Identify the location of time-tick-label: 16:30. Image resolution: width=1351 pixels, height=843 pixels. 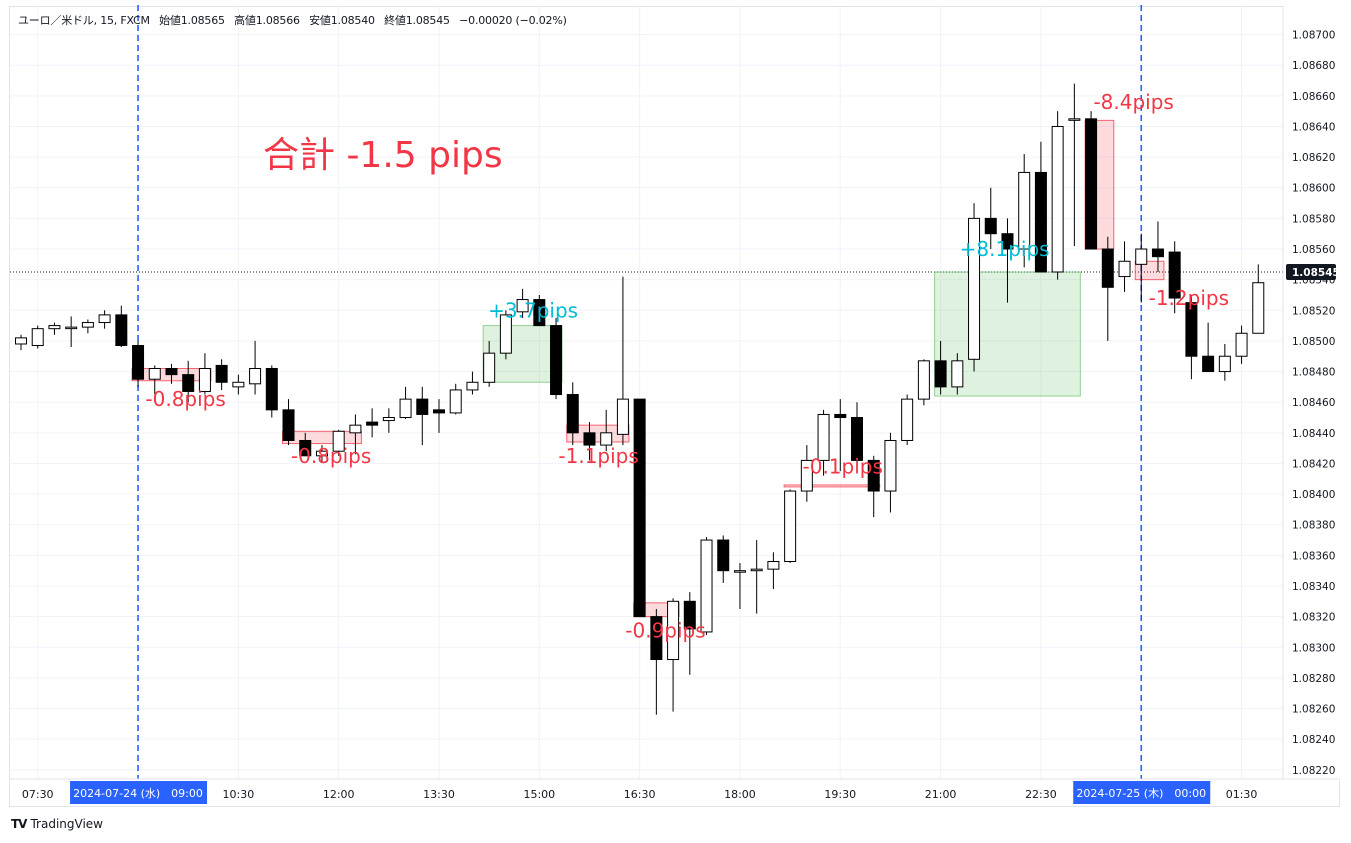
(640, 794).